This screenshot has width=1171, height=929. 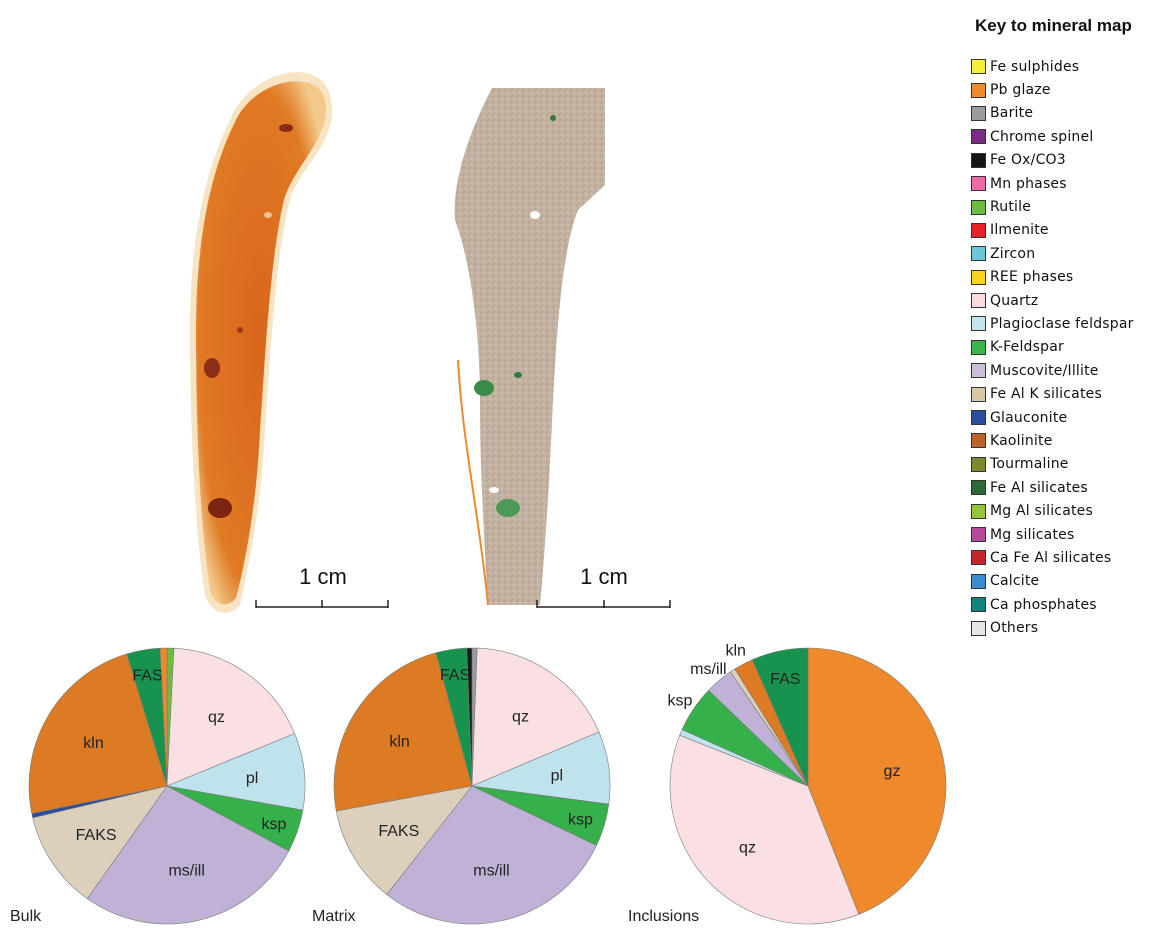 I want to click on legend-item: Rutile, so click(x=1052, y=206).